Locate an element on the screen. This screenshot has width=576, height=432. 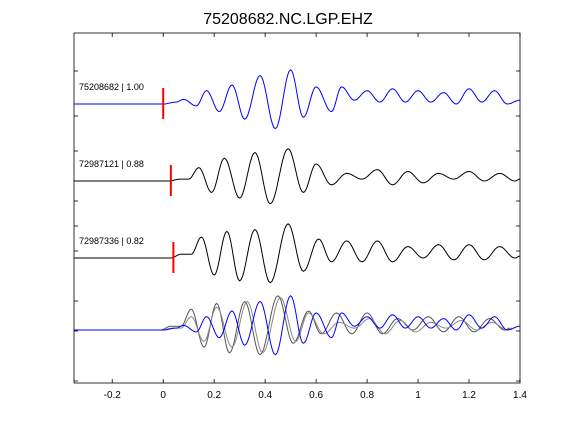
x-tick-label: 0 is located at coordinates (163, 395).